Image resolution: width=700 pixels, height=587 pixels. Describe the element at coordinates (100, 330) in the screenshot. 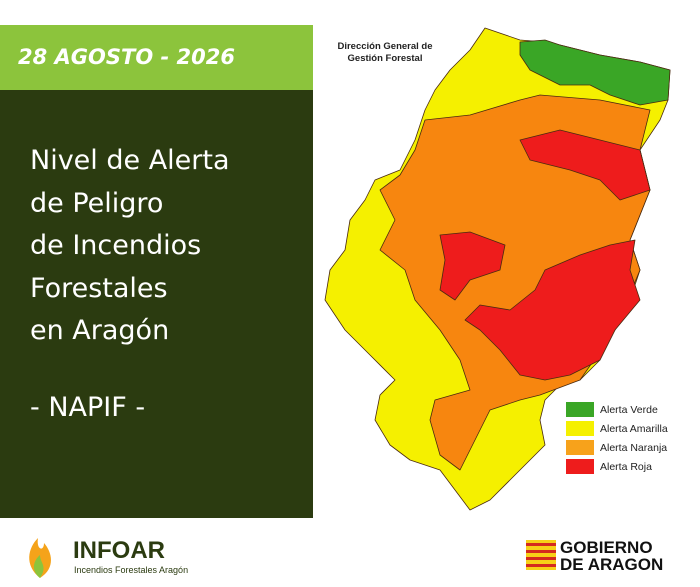

I see `title-line: en Aragón` at that location.